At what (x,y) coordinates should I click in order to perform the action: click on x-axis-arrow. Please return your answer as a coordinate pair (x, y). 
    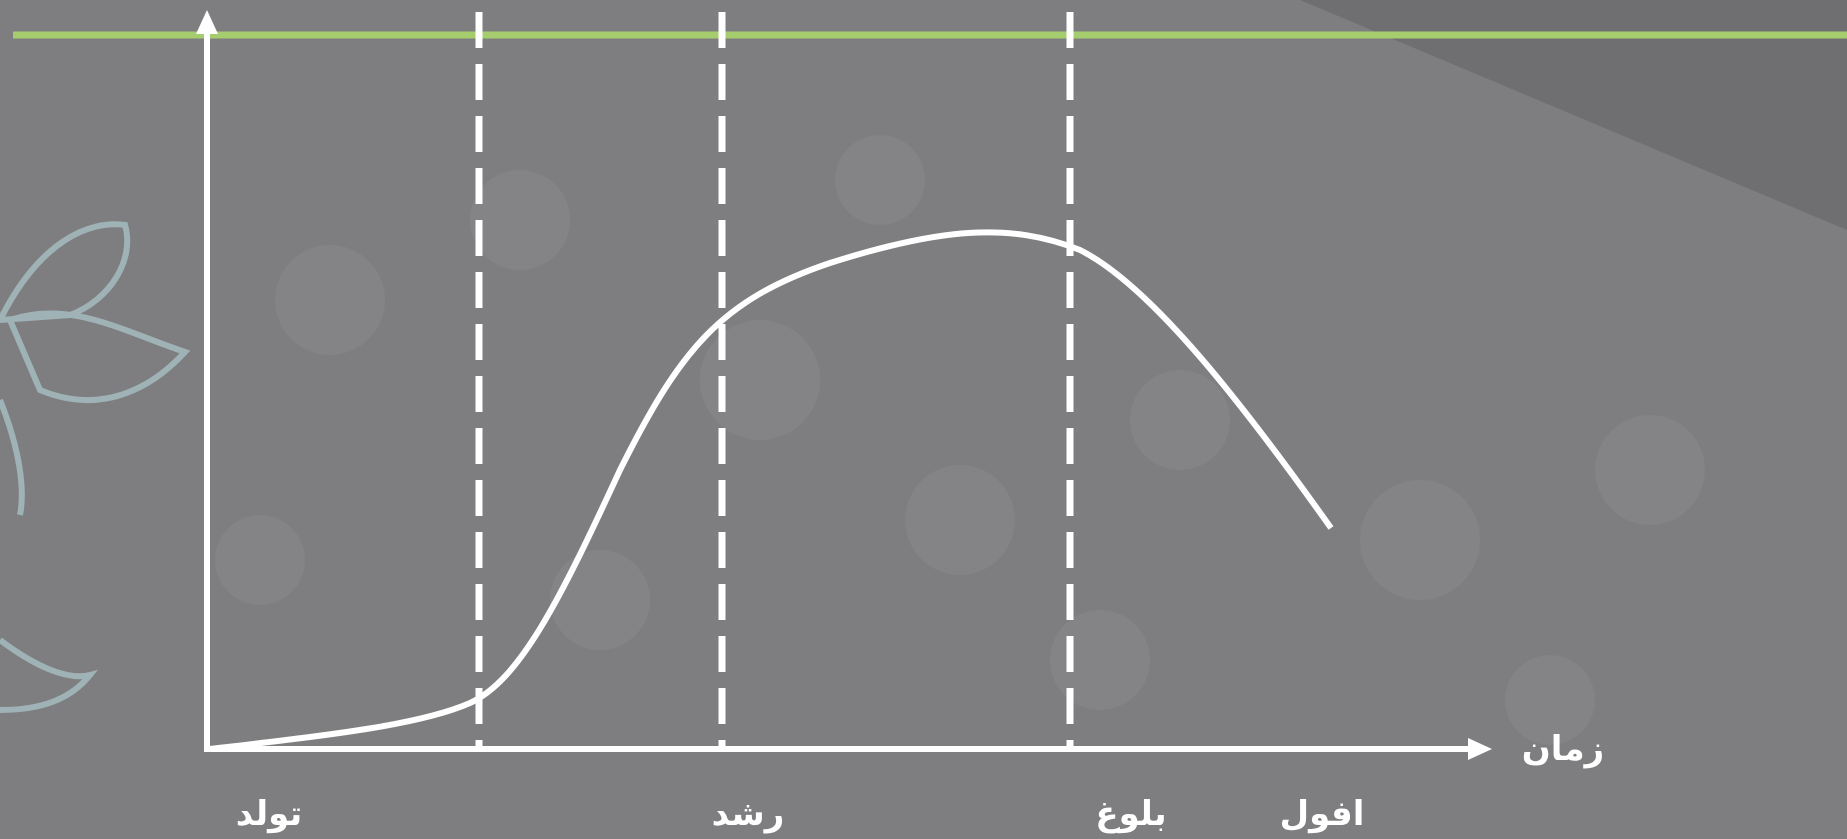
    Looking at the image, I should click on (1480, 749).